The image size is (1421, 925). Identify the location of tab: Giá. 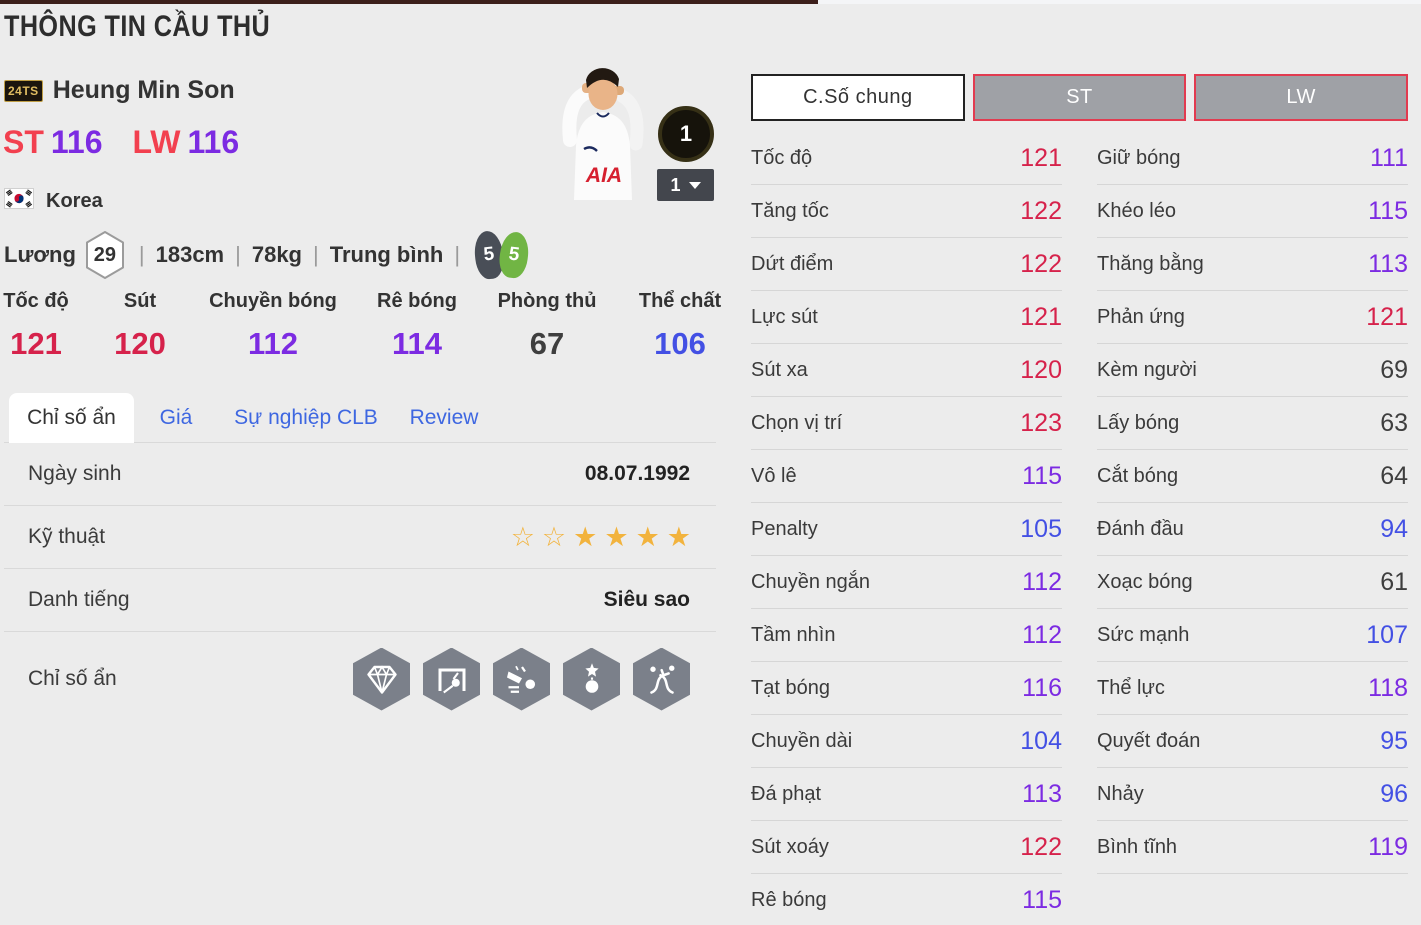
(176, 418).